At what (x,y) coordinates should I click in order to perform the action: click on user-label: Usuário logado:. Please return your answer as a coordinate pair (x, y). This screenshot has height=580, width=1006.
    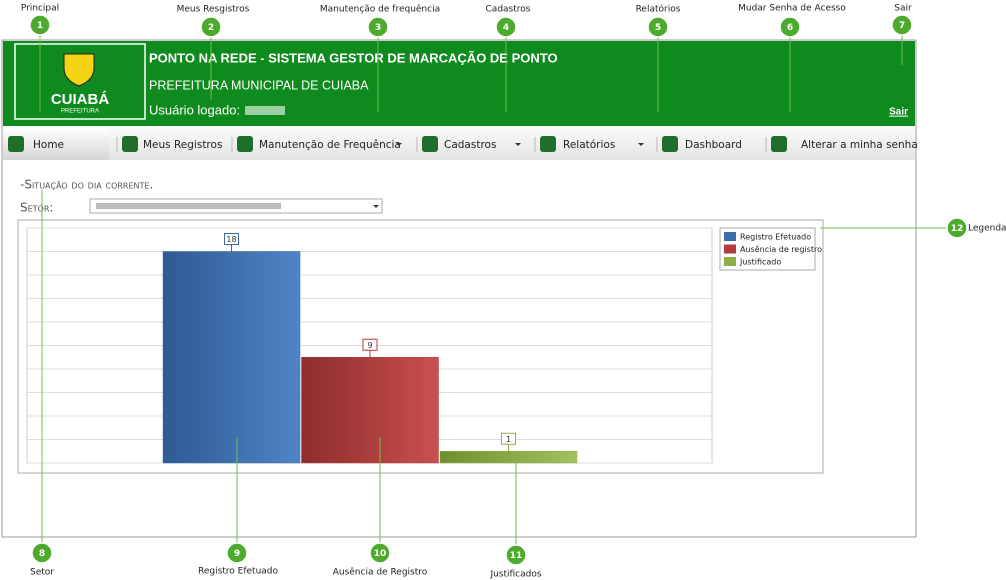
    Looking at the image, I should click on (194, 109).